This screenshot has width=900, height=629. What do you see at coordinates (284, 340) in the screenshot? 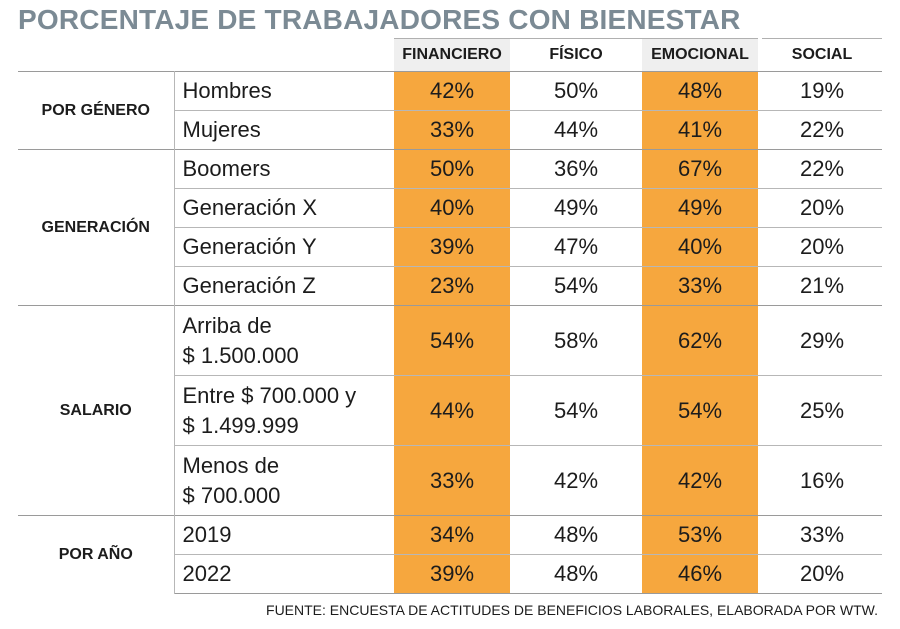
I see `row-label: Arriba de $ 1.500.000` at bounding box center [284, 340].